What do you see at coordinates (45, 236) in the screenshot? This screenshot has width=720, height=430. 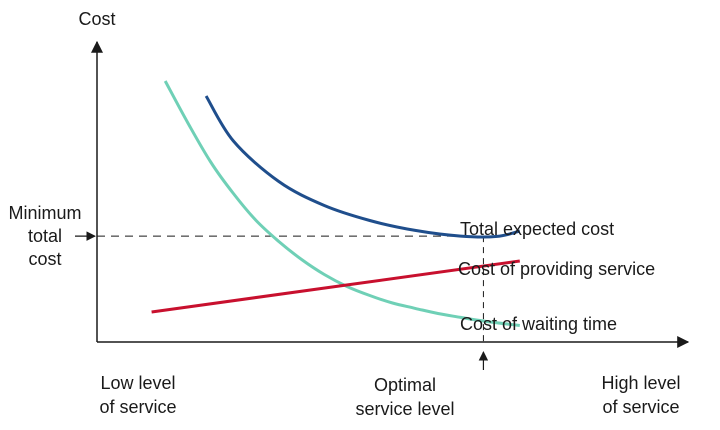 I see `min-cost-label-line2: total` at bounding box center [45, 236].